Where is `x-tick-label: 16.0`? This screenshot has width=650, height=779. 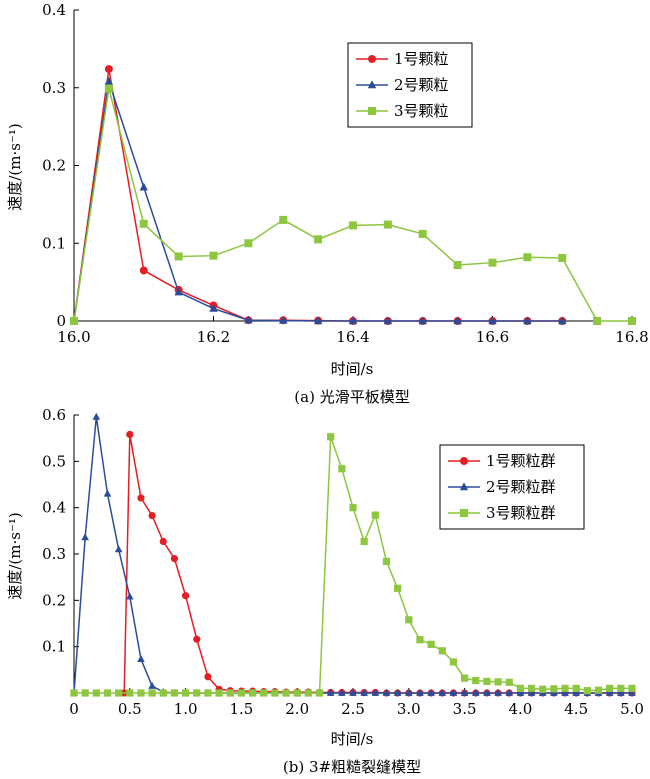
x-tick-label: 16.0 is located at coordinates (73, 337).